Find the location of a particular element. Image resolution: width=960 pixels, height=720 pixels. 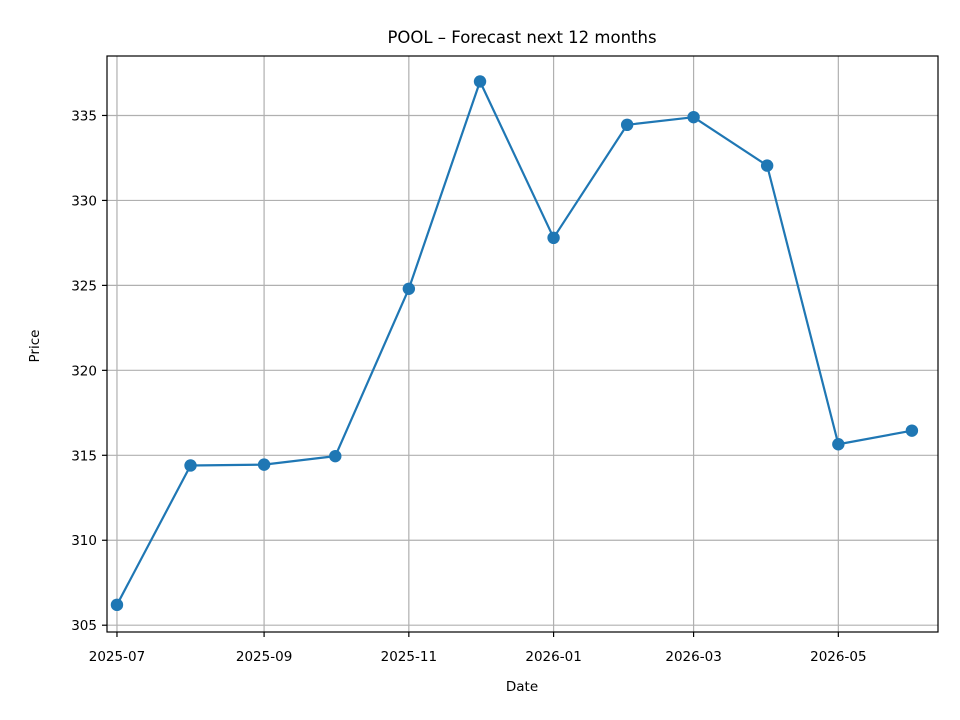

x-tick-label: 2025-07 is located at coordinates (117, 657).